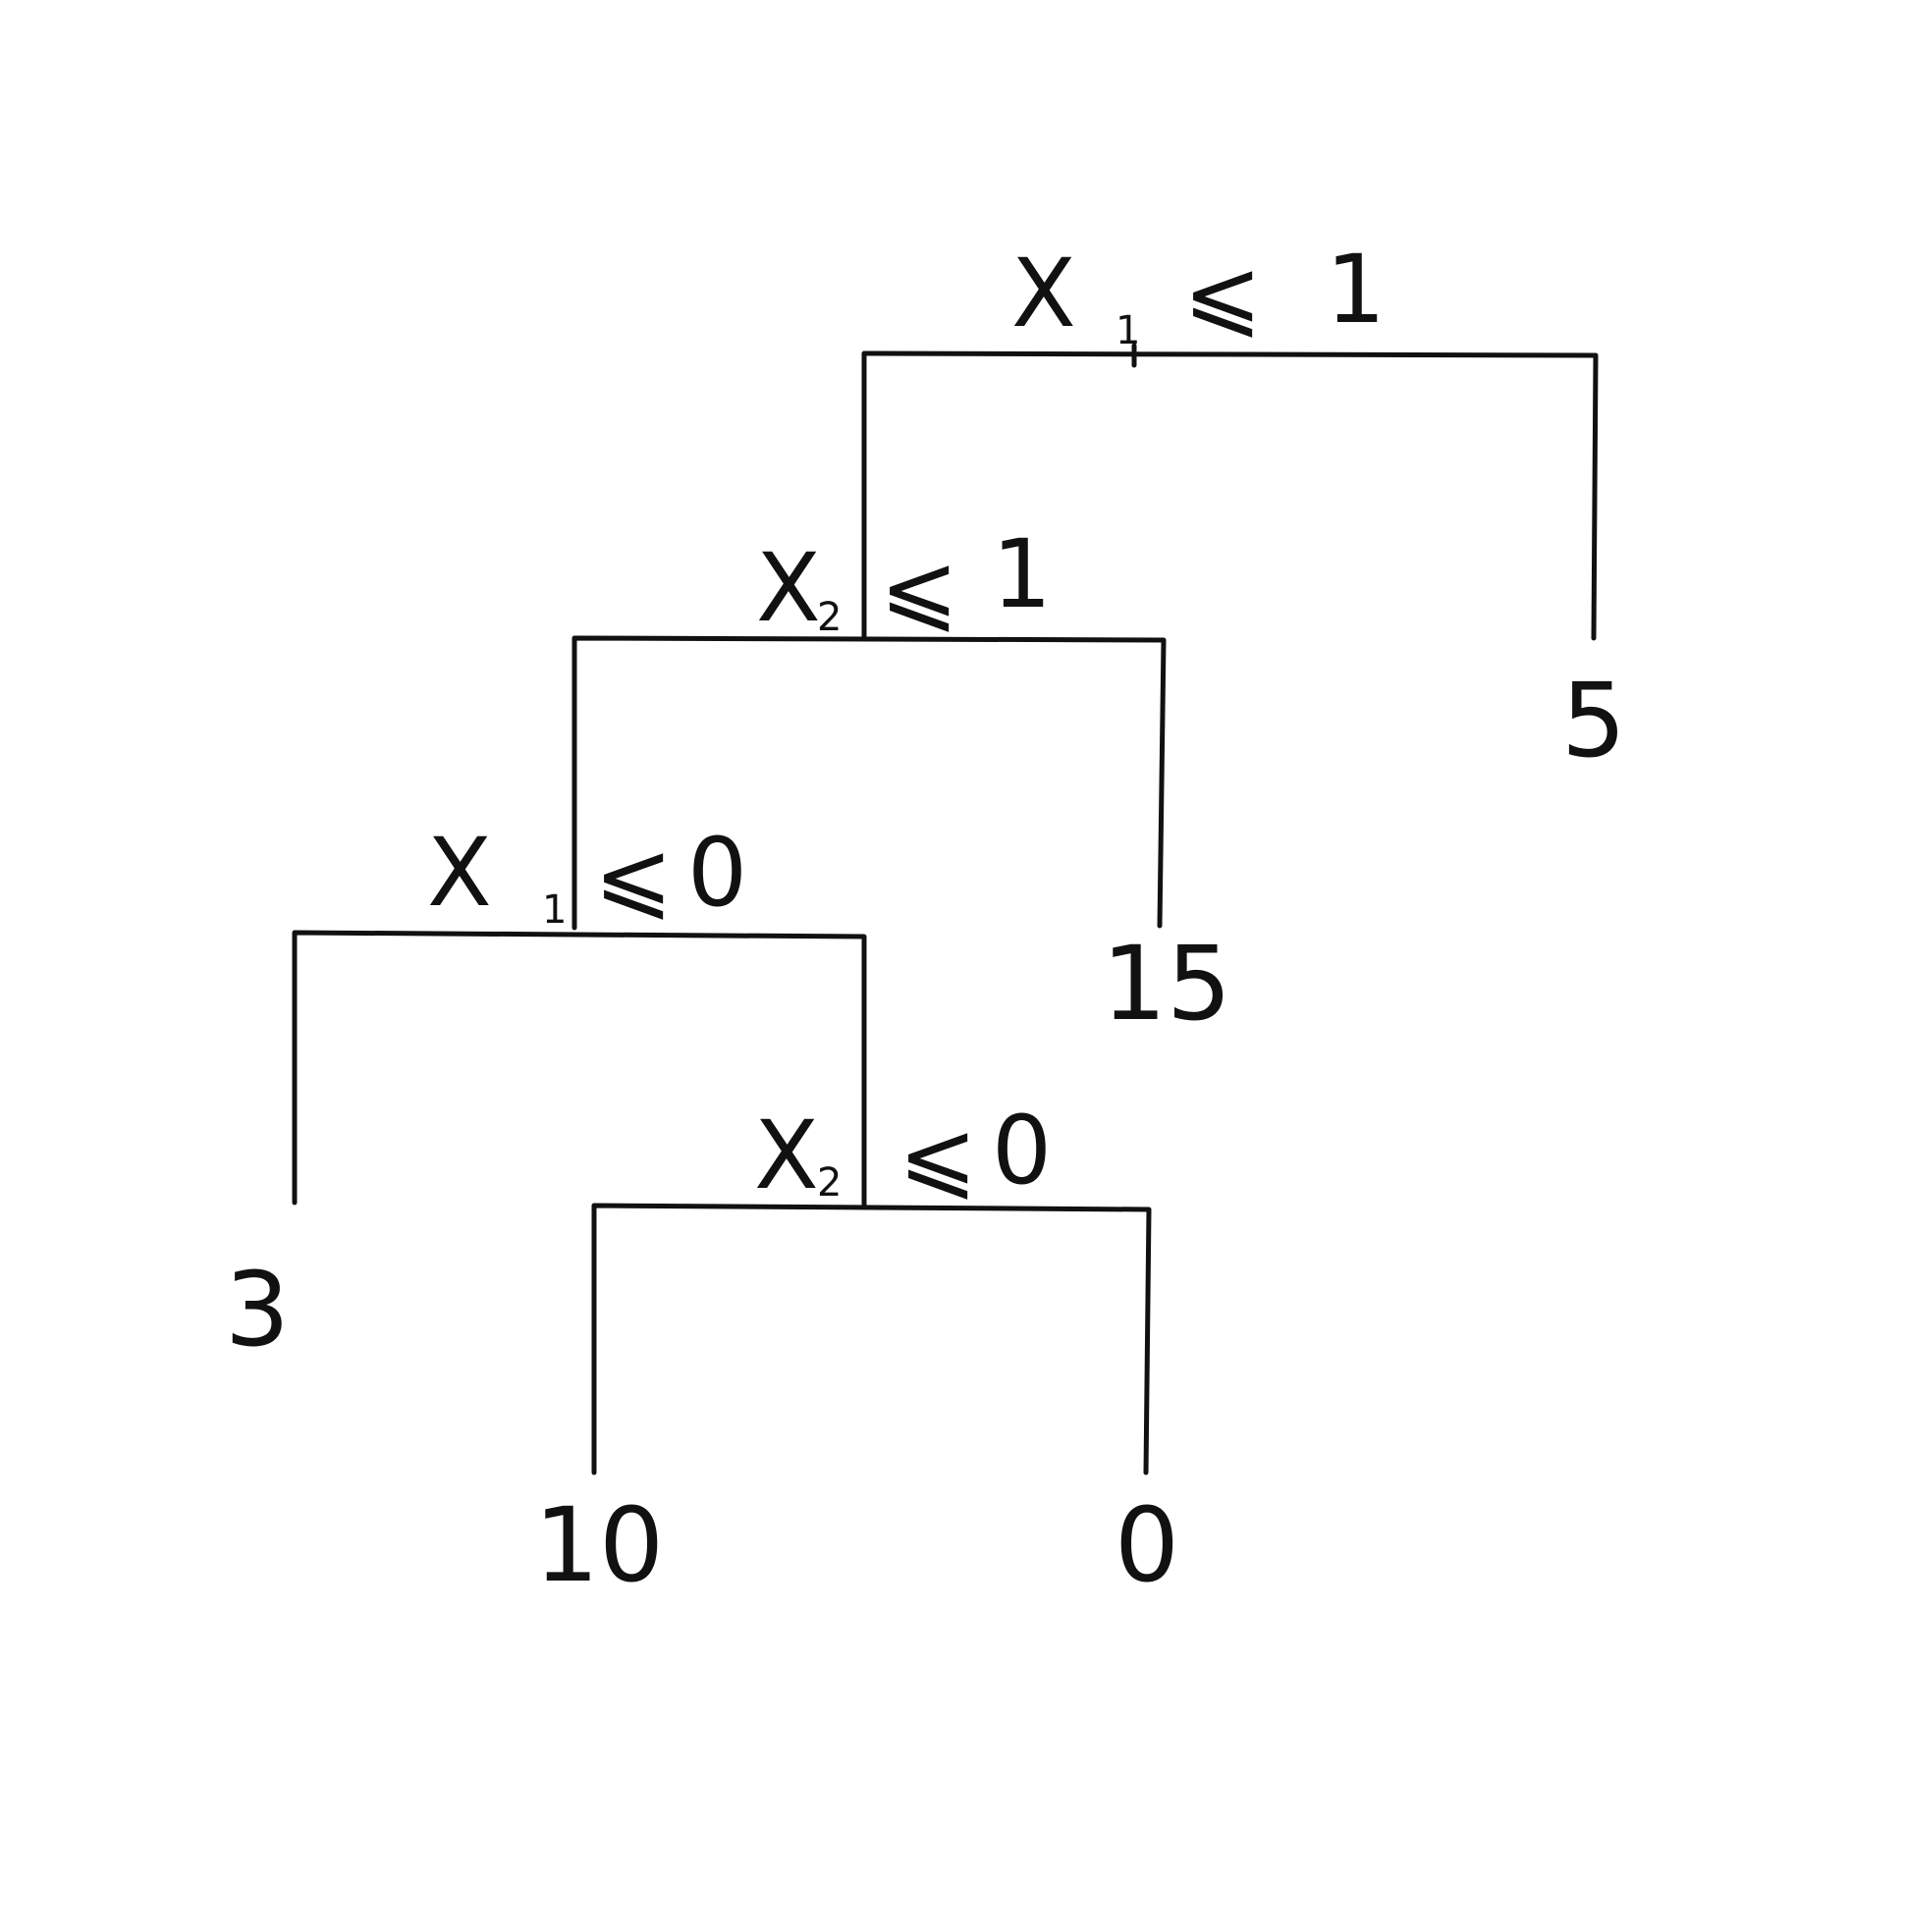  Describe the element at coordinates (1166, 984) in the screenshot. I see `leaf-value: 15` at that location.